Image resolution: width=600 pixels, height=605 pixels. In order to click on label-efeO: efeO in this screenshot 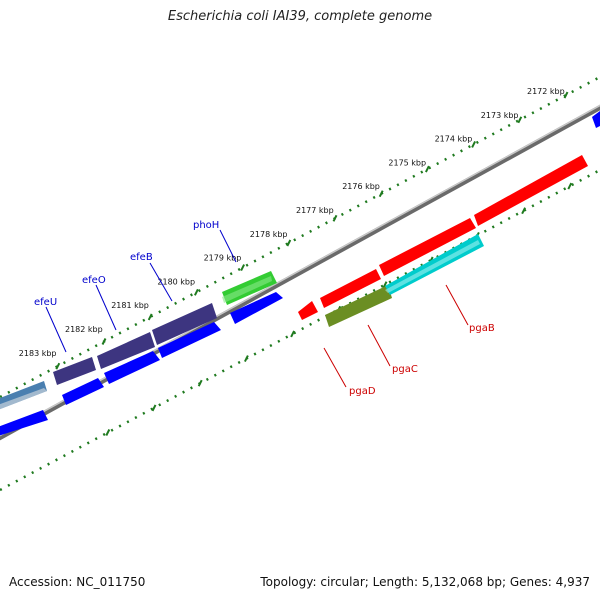, I will do `click(94, 280)`.